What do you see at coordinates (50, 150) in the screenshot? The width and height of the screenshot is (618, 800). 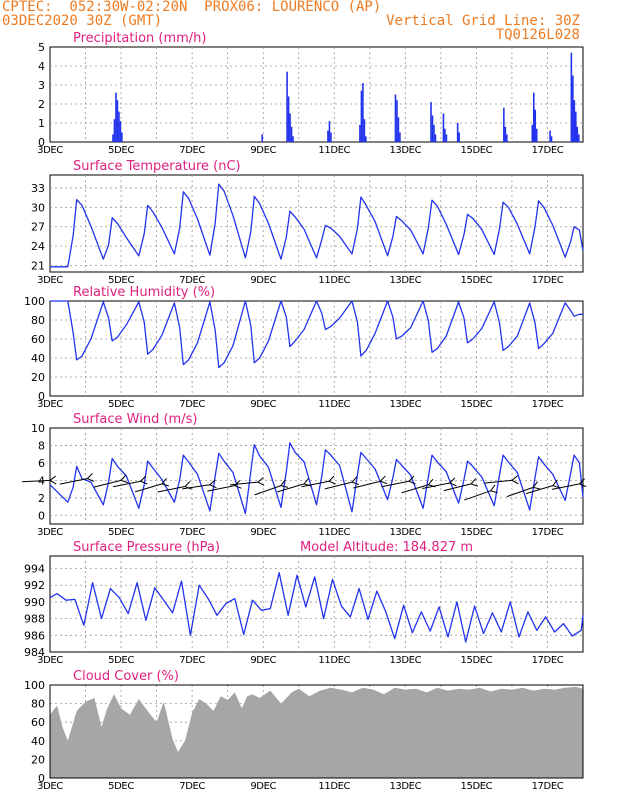 I see `precip-x-tick-label: 3DEC` at bounding box center [50, 150].